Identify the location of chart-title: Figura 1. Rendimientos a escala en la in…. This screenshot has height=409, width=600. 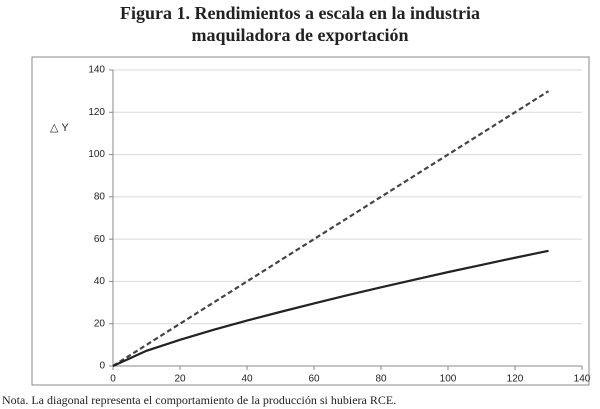
(300, 13).